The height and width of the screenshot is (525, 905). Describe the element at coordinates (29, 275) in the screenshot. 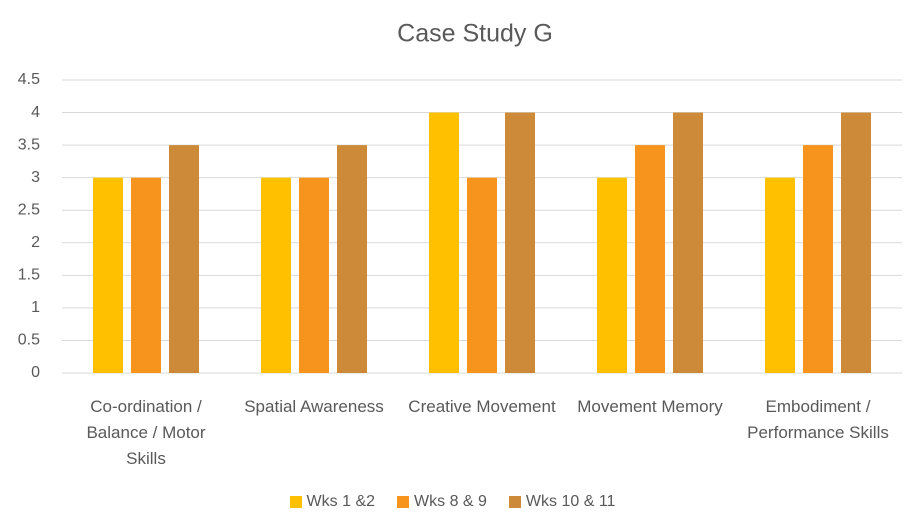

I see `y-tick-label: 1.5` at that location.